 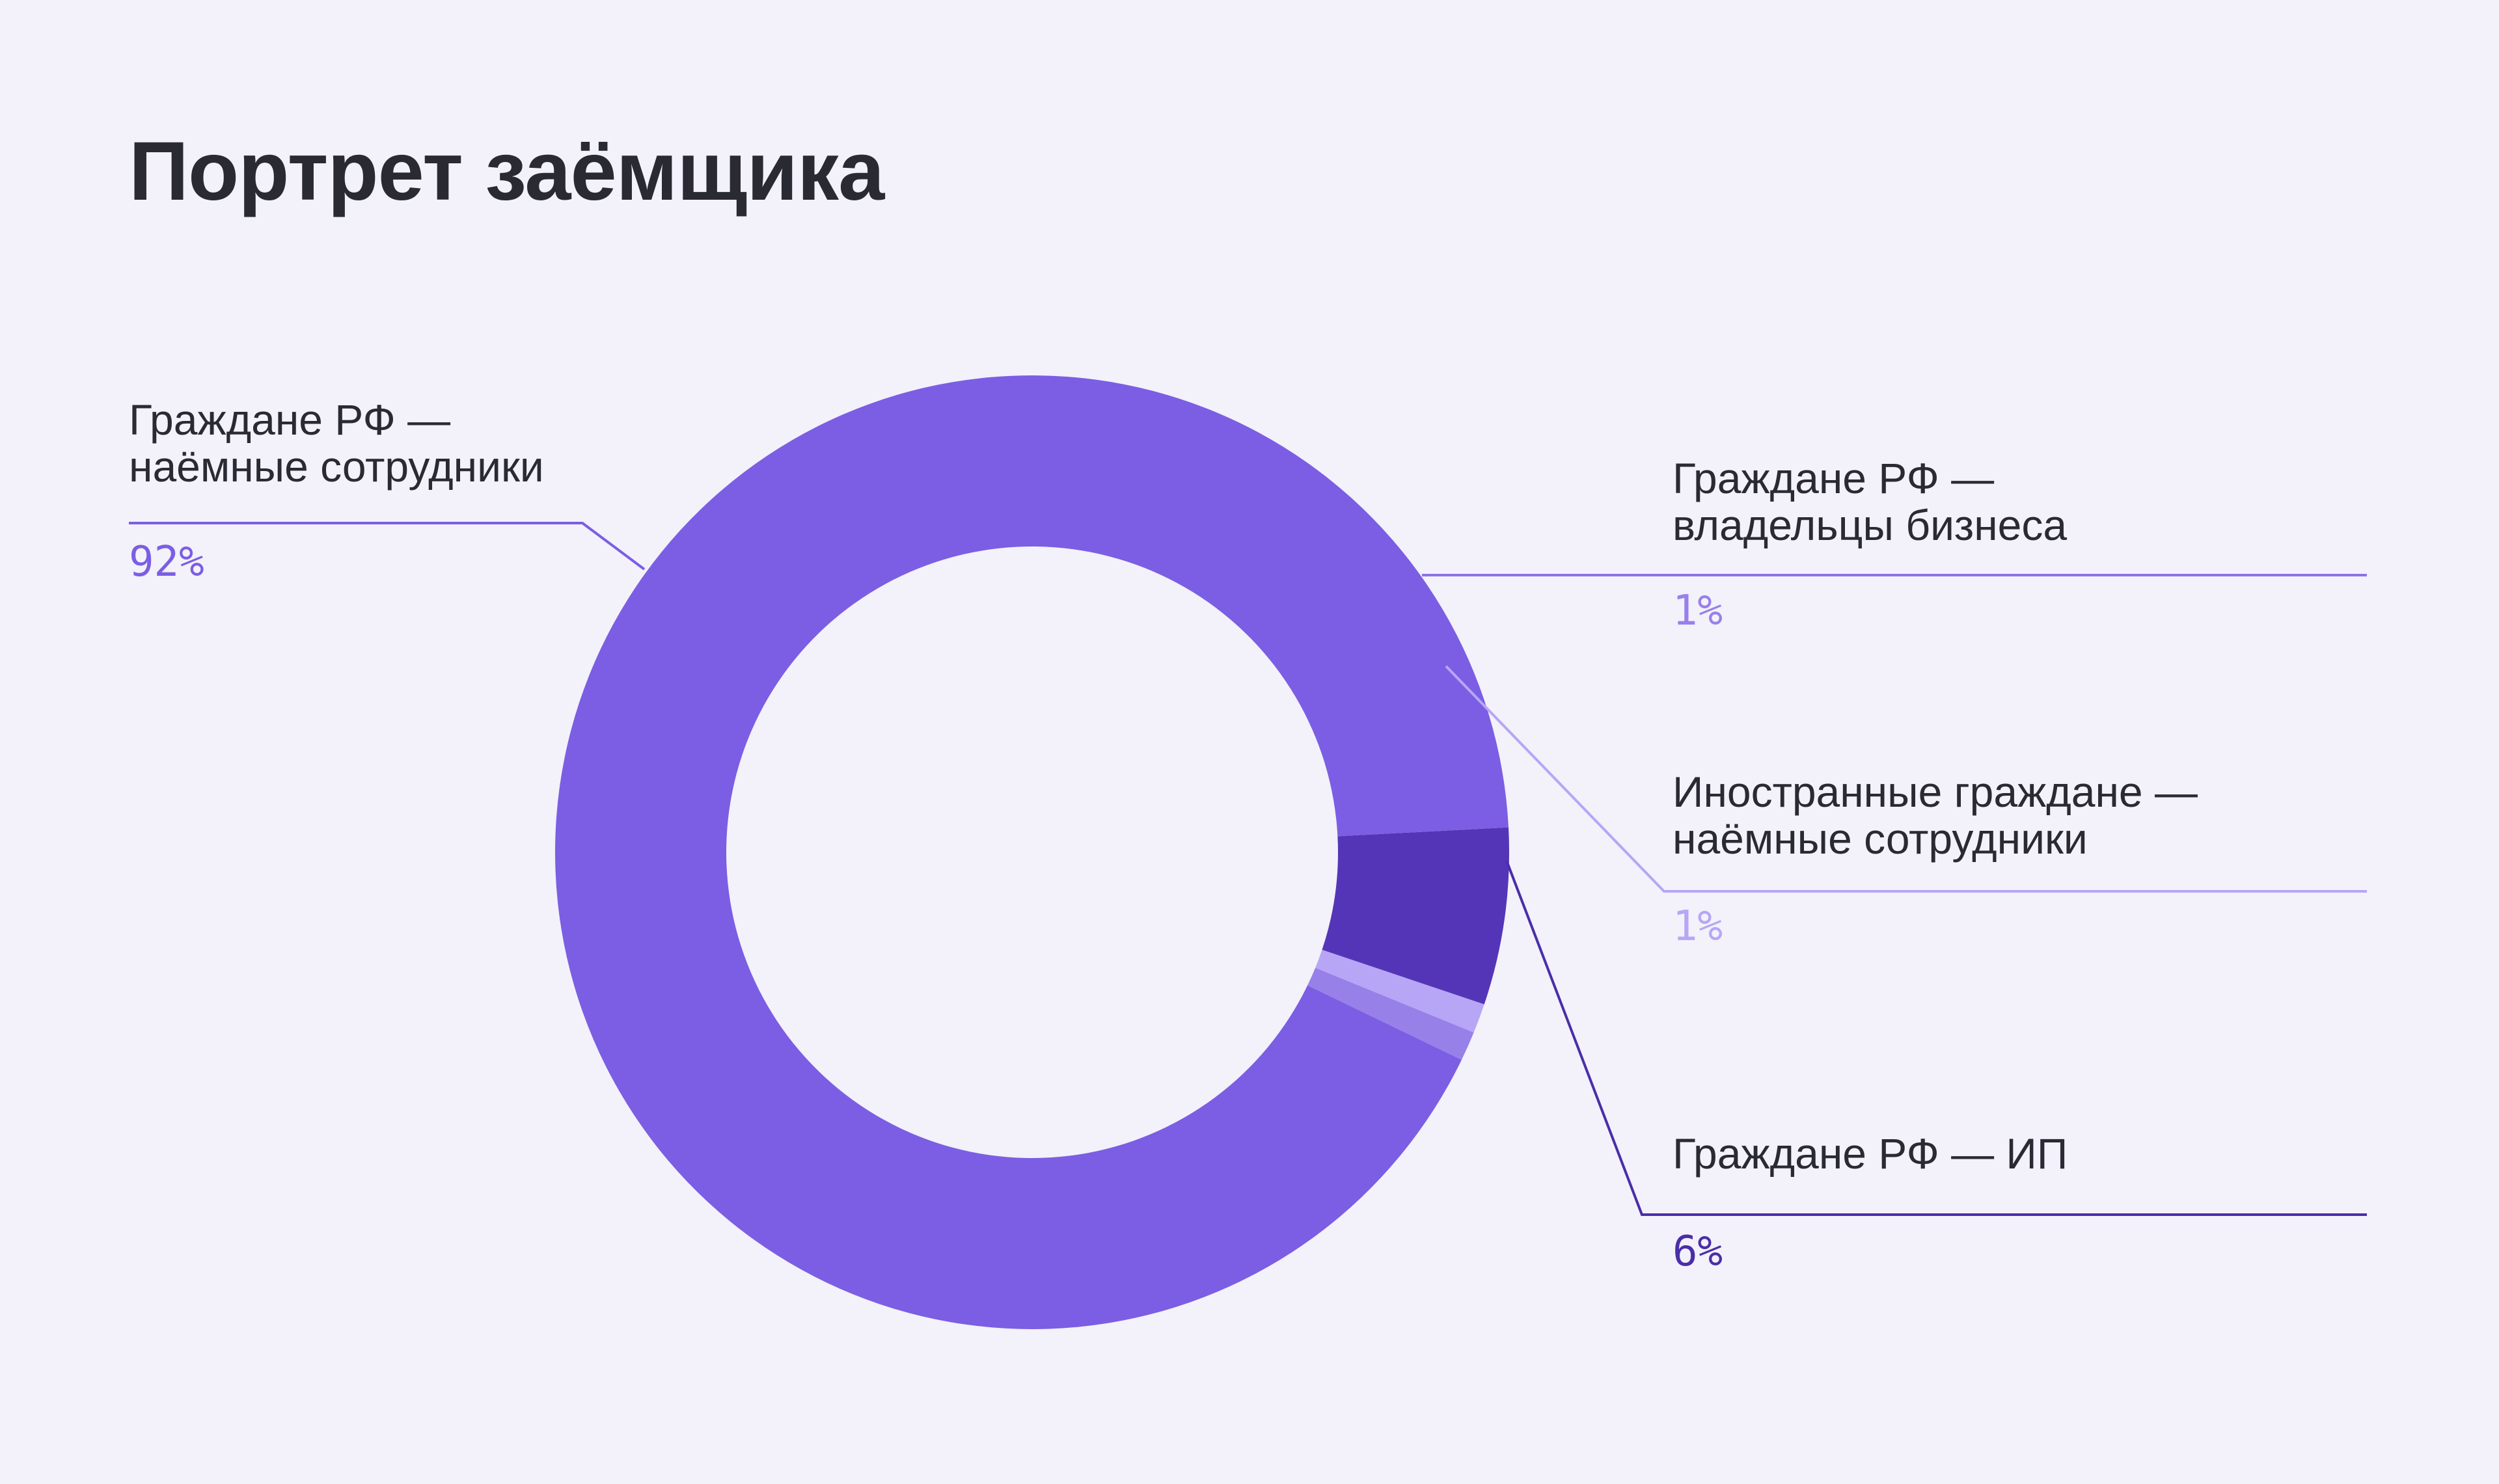 What do you see at coordinates (1870, 1153) in the screenshot?
I see `slice-label-4-line-1: Граждане РФ — ИП` at bounding box center [1870, 1153].